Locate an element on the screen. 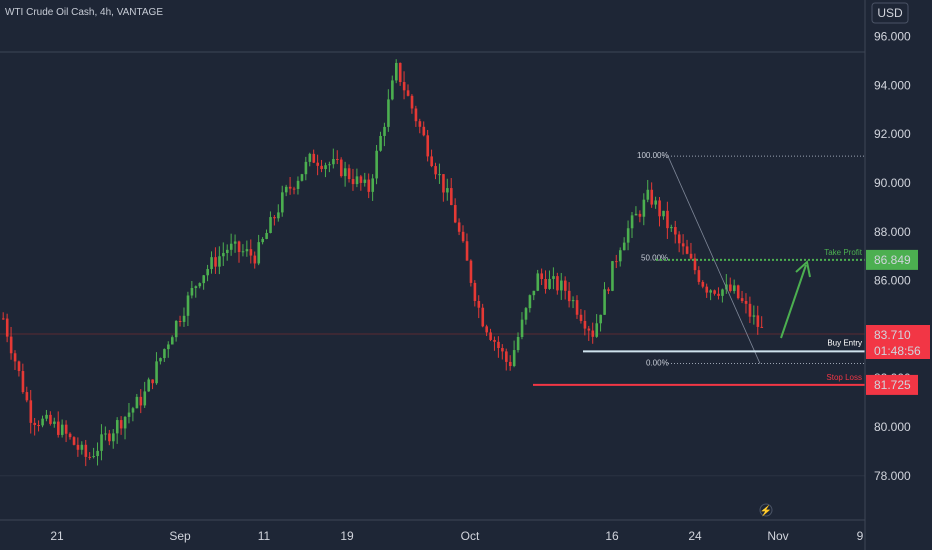 The height and width of the screenshot is (550, 932). x-tick-label: Oct is located at coordinates (470, 536).